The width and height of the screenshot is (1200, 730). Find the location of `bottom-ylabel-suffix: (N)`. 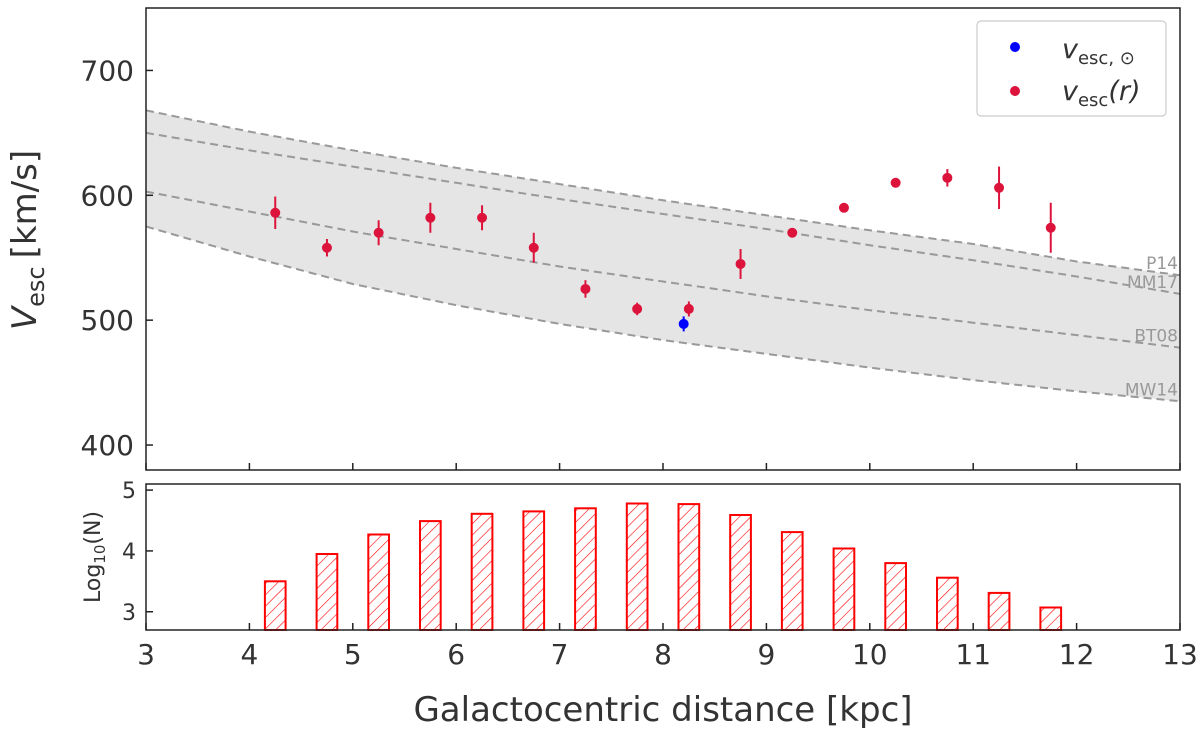

bottom-ylabel-suffix: (N) is located at coordinates (93, 528).